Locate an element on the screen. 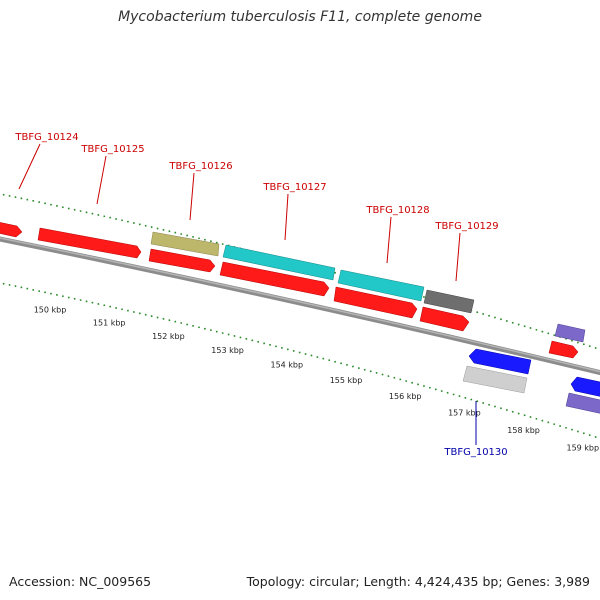  accession-text: Accession: NC_009565 is located at coordinates (80, 581).